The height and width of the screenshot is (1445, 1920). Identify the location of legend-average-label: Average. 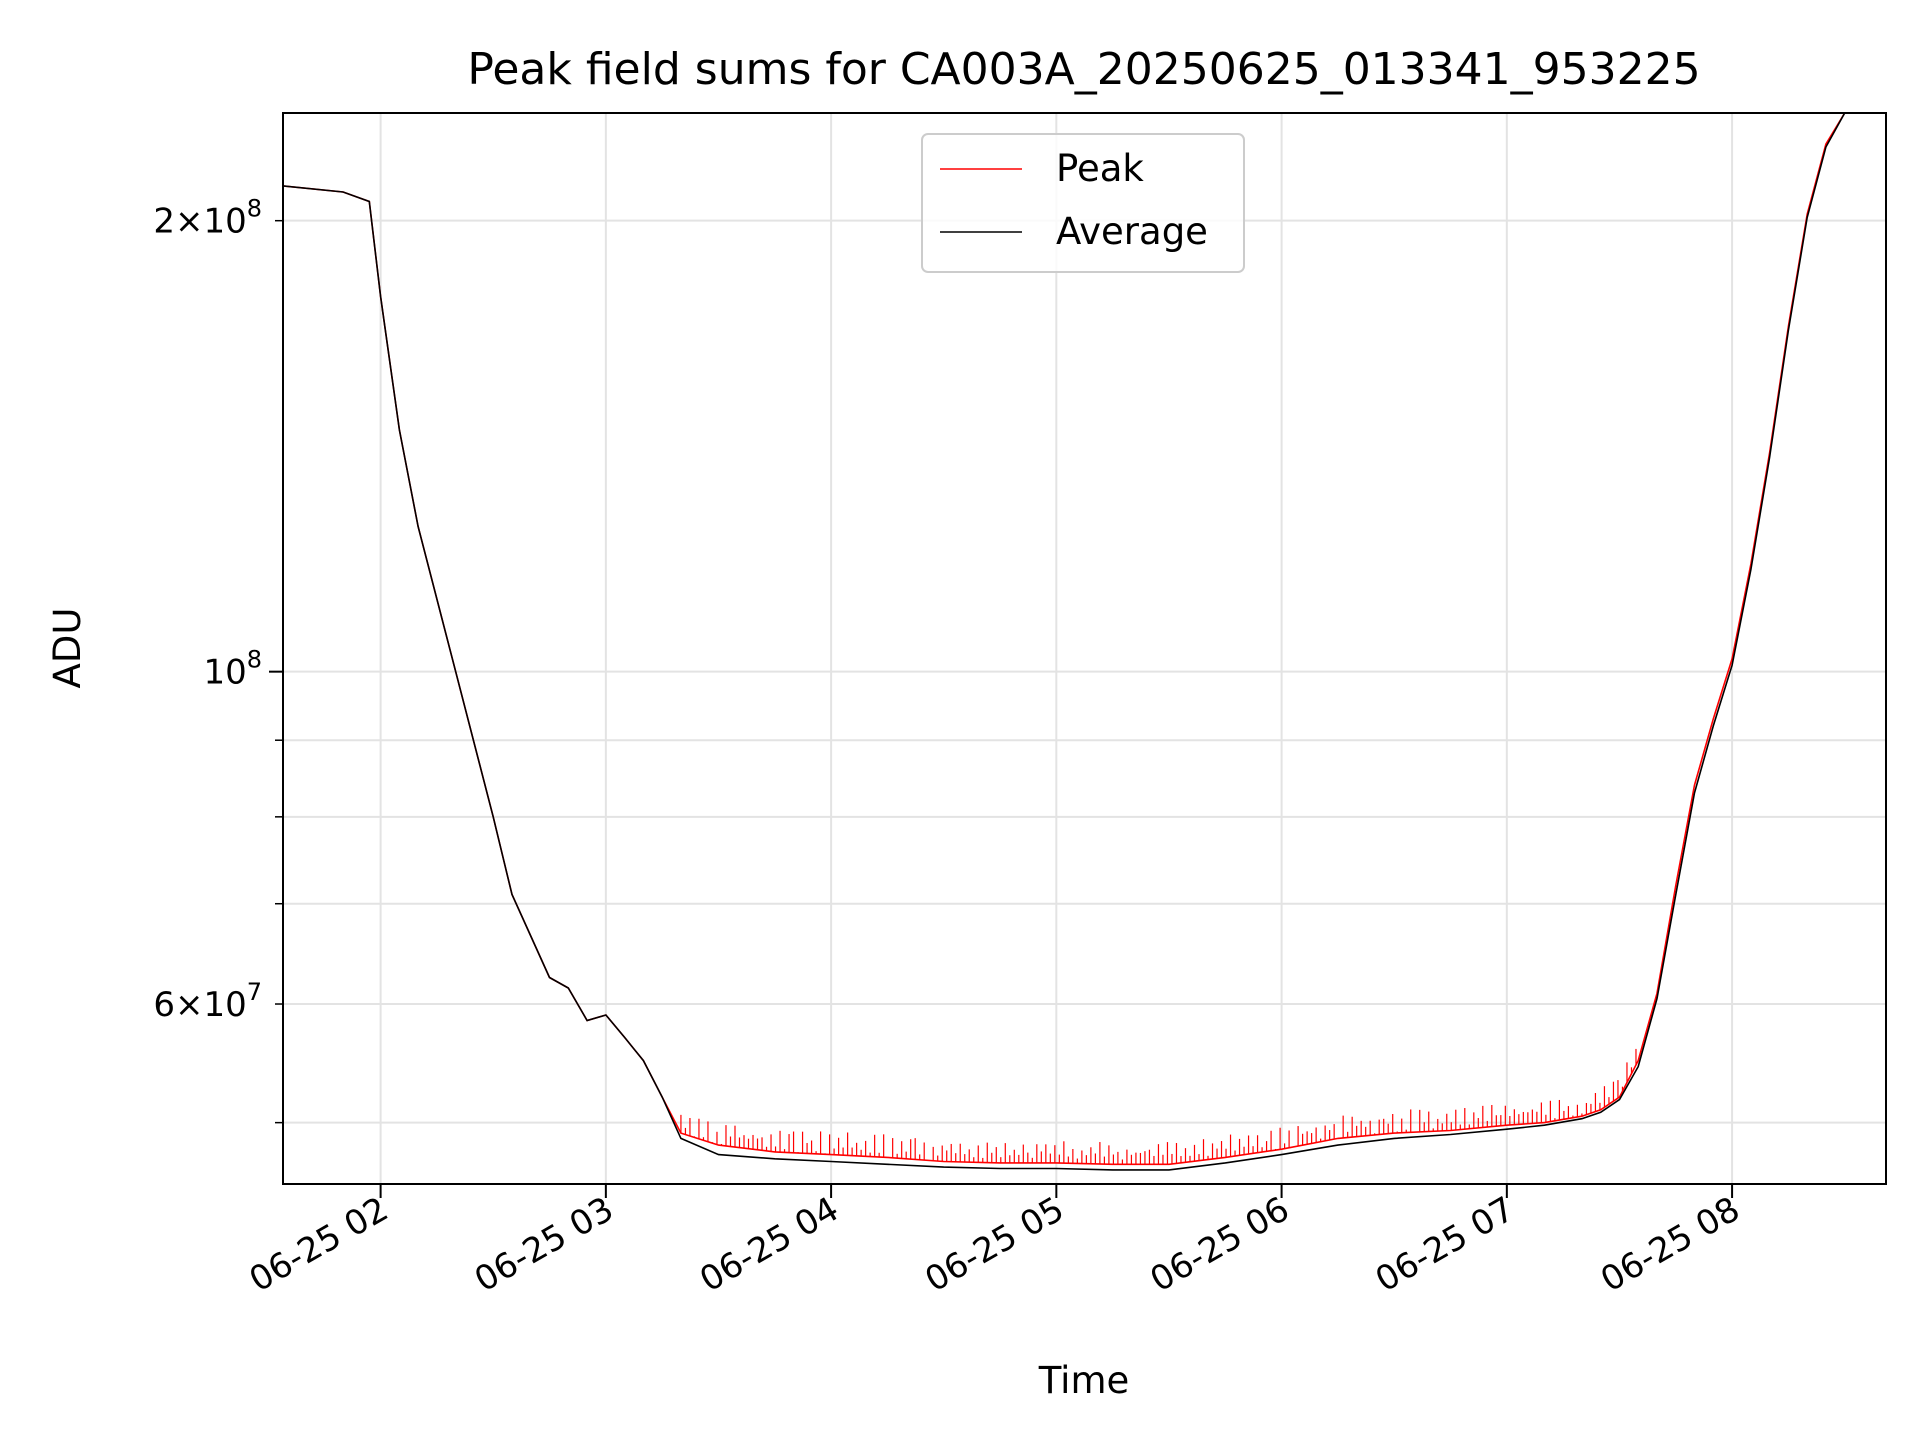
(1132, 231).